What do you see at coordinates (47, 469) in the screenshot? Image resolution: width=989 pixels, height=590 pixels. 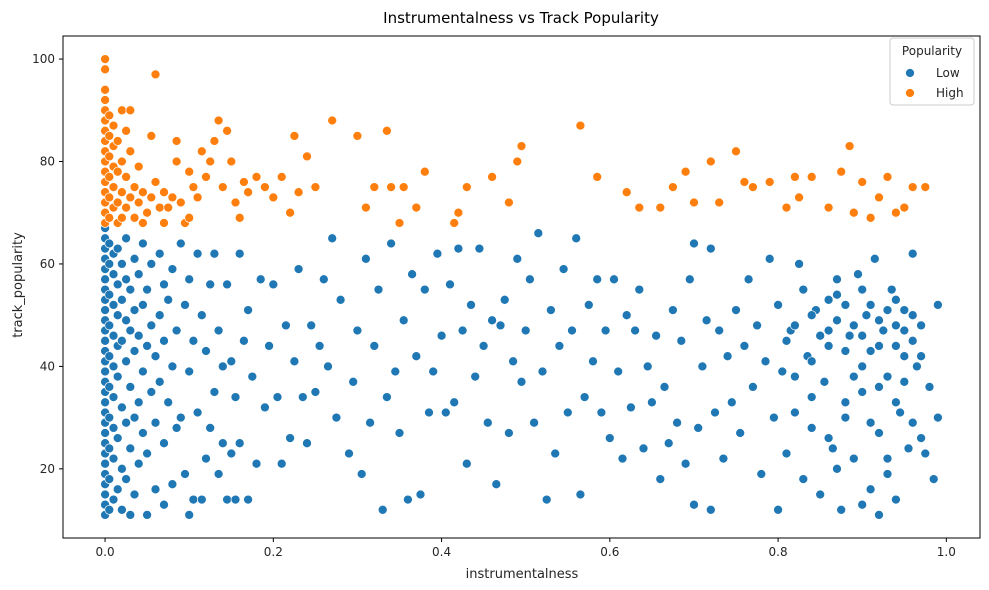 I see `y-tick-label: 20` at bounding box center [47, 469].